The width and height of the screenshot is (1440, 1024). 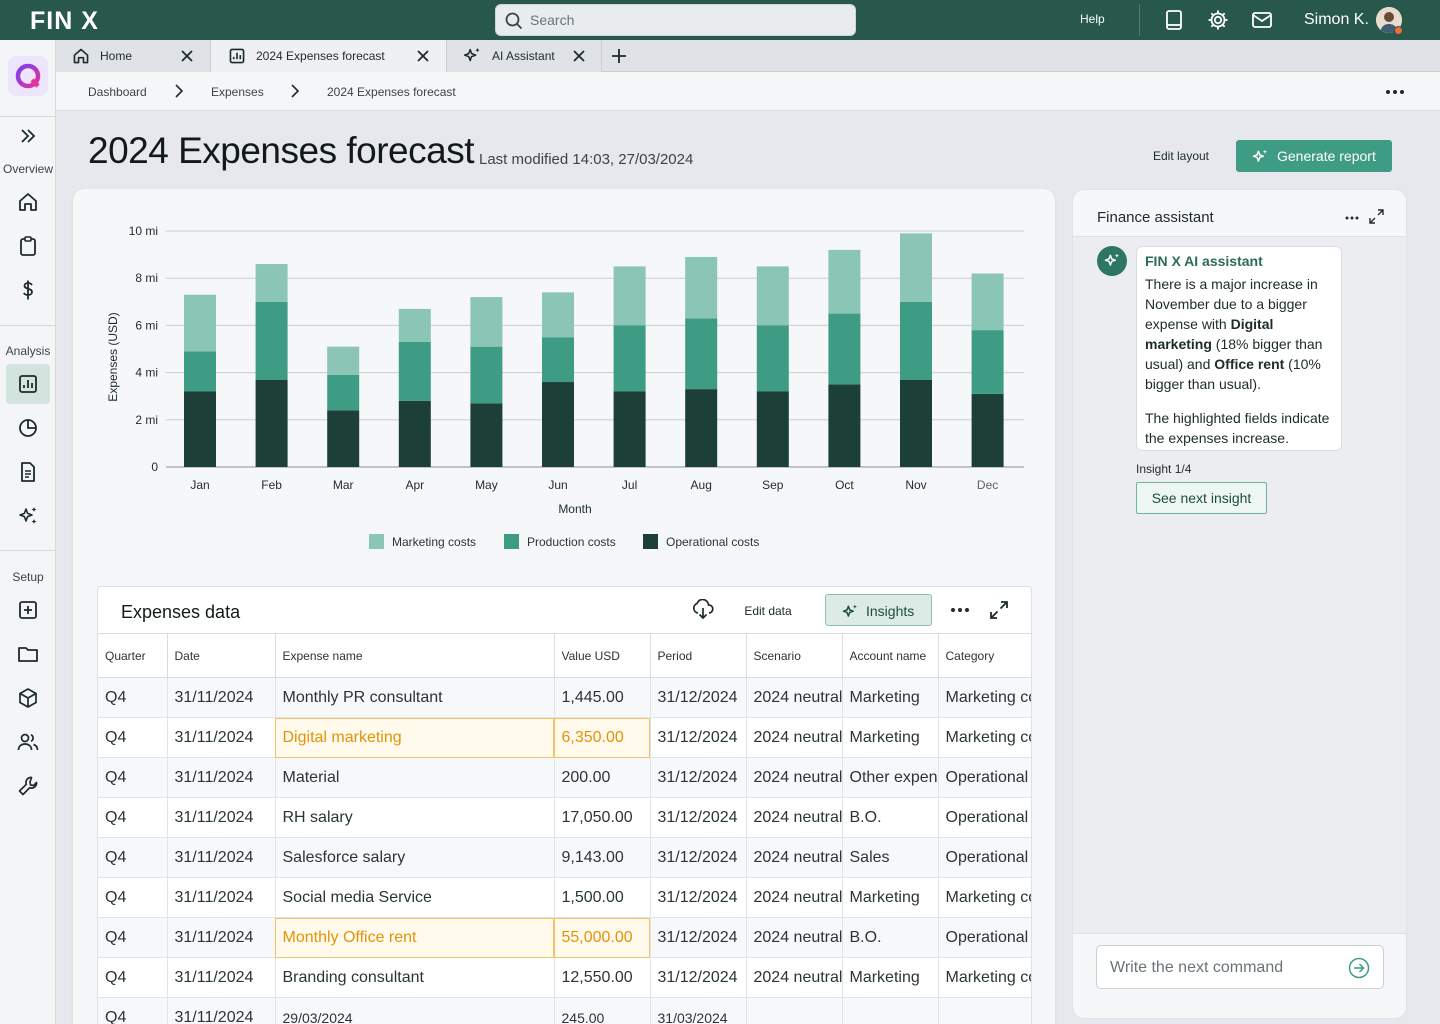 I want to click on table-cell: 29/03/2024, so click(x=415, y=1010).